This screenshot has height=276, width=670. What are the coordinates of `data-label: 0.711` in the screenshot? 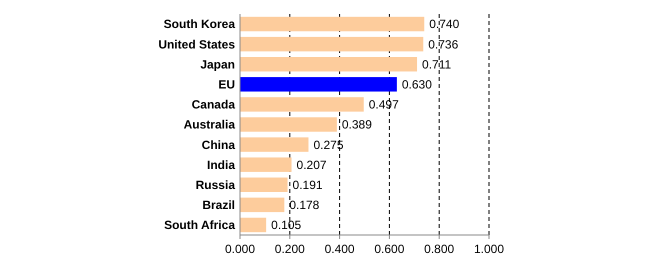 It's located at (437, 64).